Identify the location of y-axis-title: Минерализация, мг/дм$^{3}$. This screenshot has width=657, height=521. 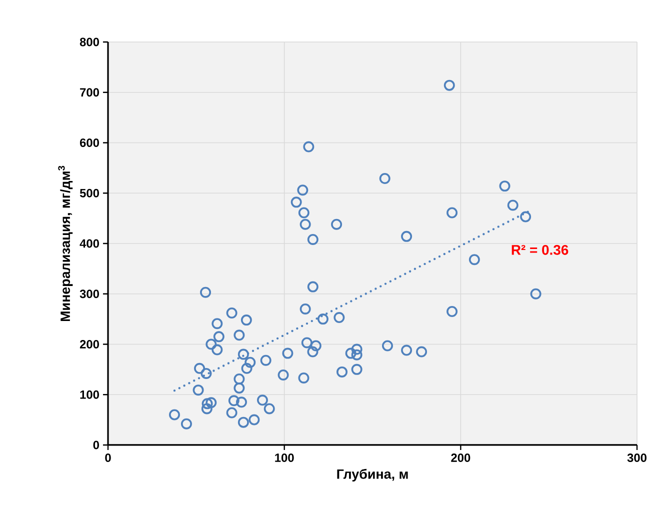
(65, 244).